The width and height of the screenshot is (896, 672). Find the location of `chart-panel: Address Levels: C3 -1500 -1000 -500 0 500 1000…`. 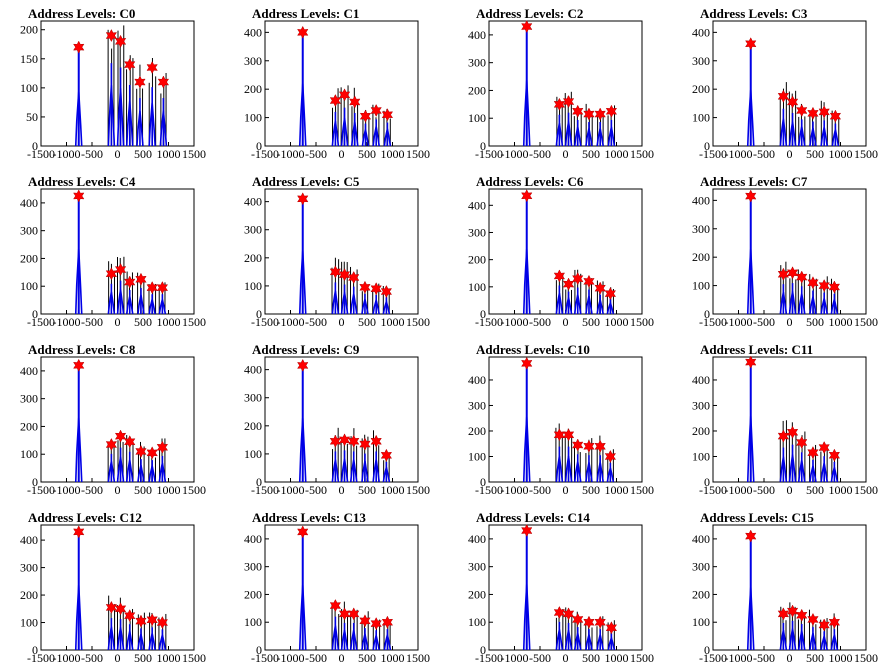

chart-panel: Address Levels: C3 -1500 -1000 -500 0 500 1000… is located at coordinates (784, 84).